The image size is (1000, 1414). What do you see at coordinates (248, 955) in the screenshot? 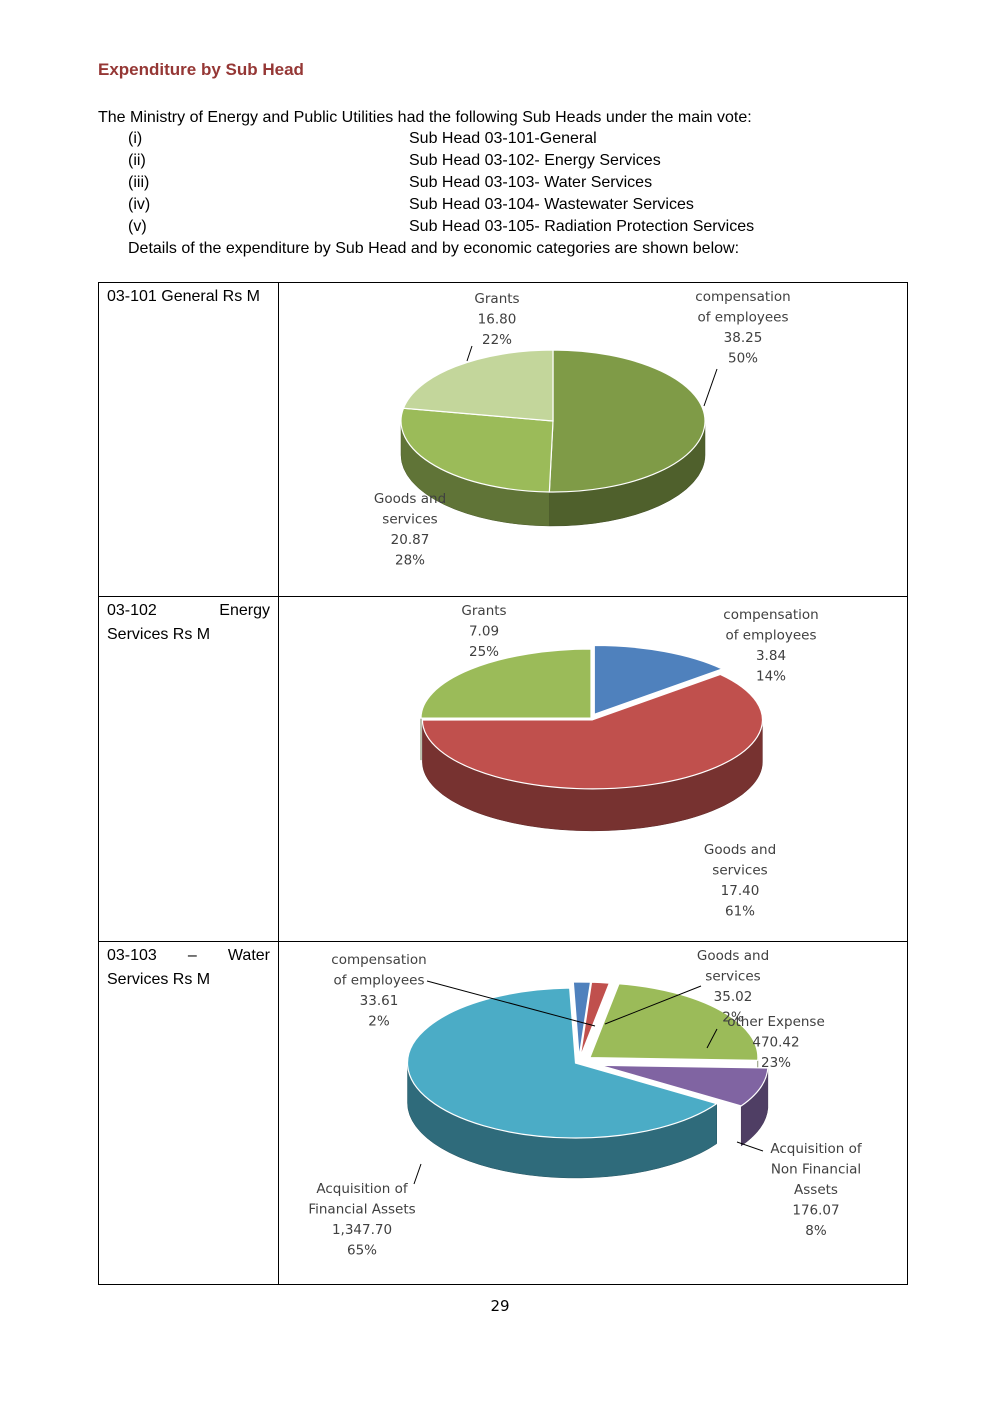
I see `row-label-word: Water` at bounding box center [248, 955].